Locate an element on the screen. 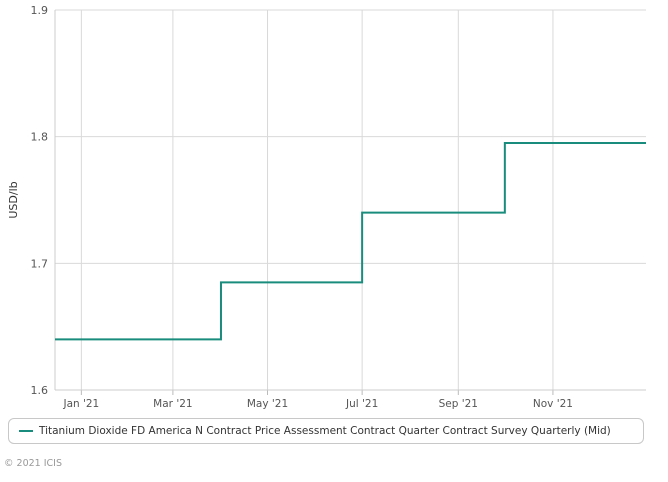 The height and width of the screenshot is (482, 668). x-tick-label: Mar '21 is located at coordinates (172, 404).